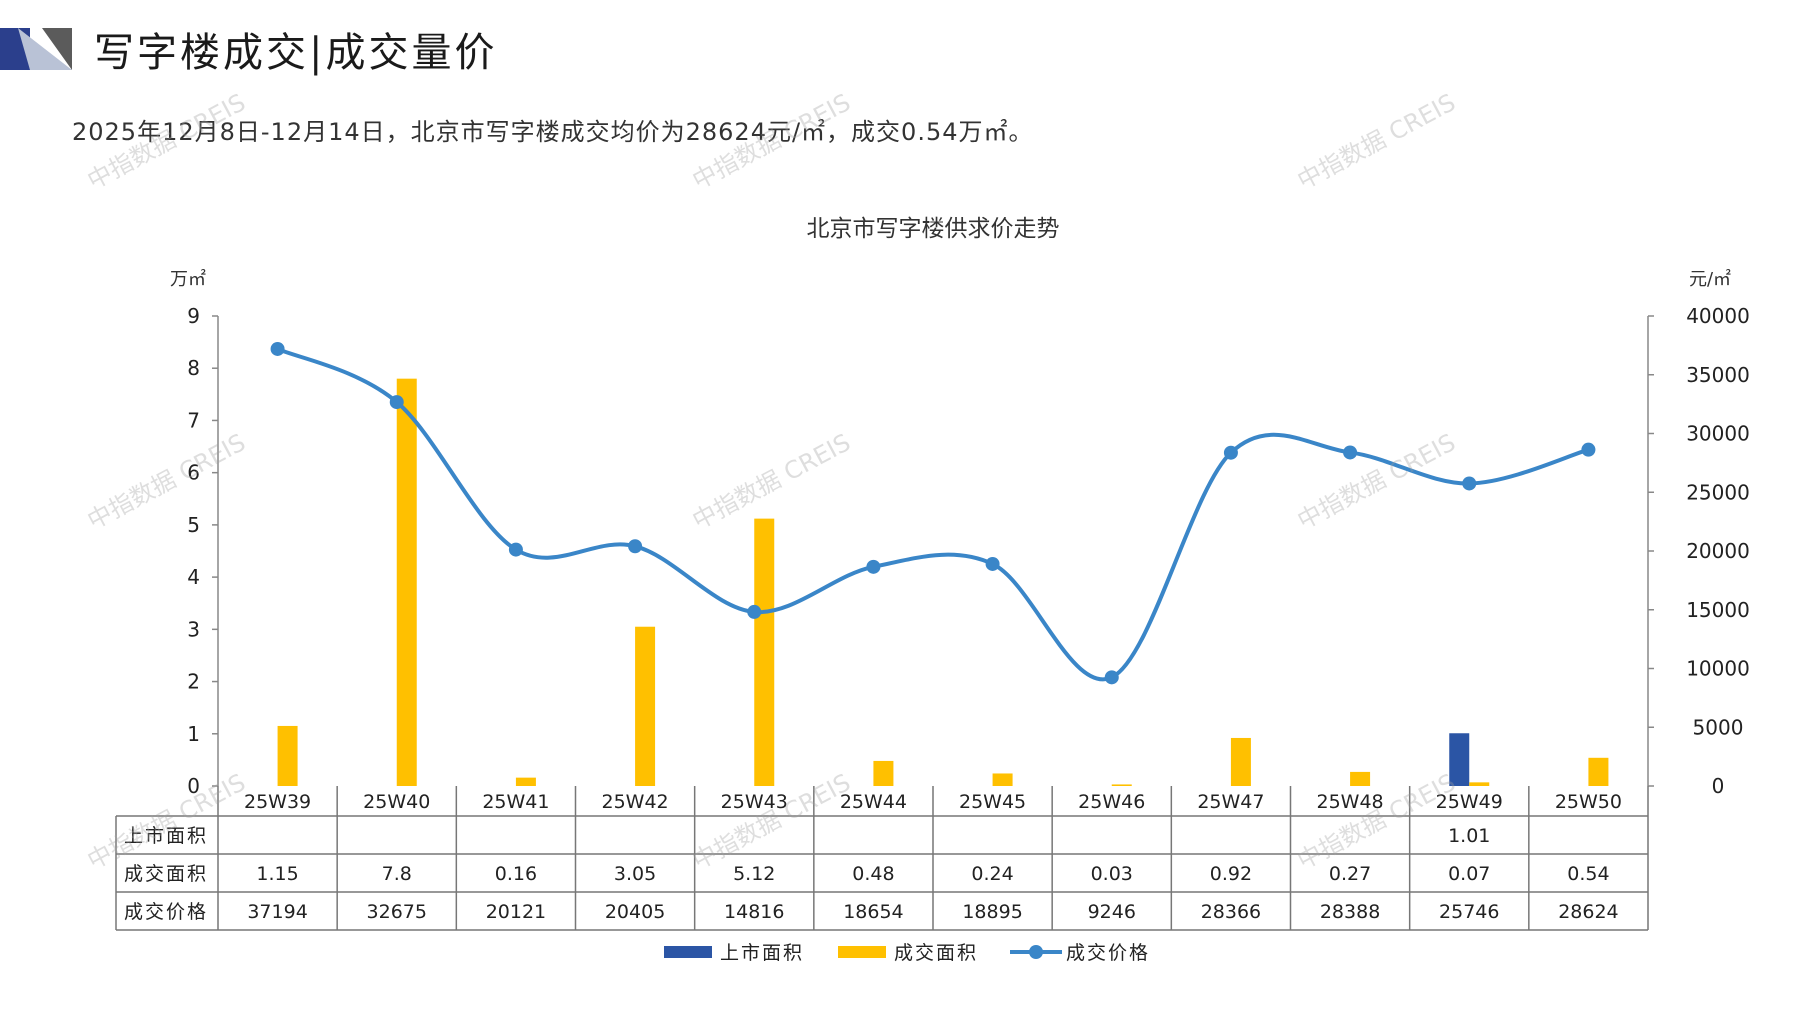 This screenshot has width=1797, height=1010. I want to click on data-label: 28388, so click(1350, 912).